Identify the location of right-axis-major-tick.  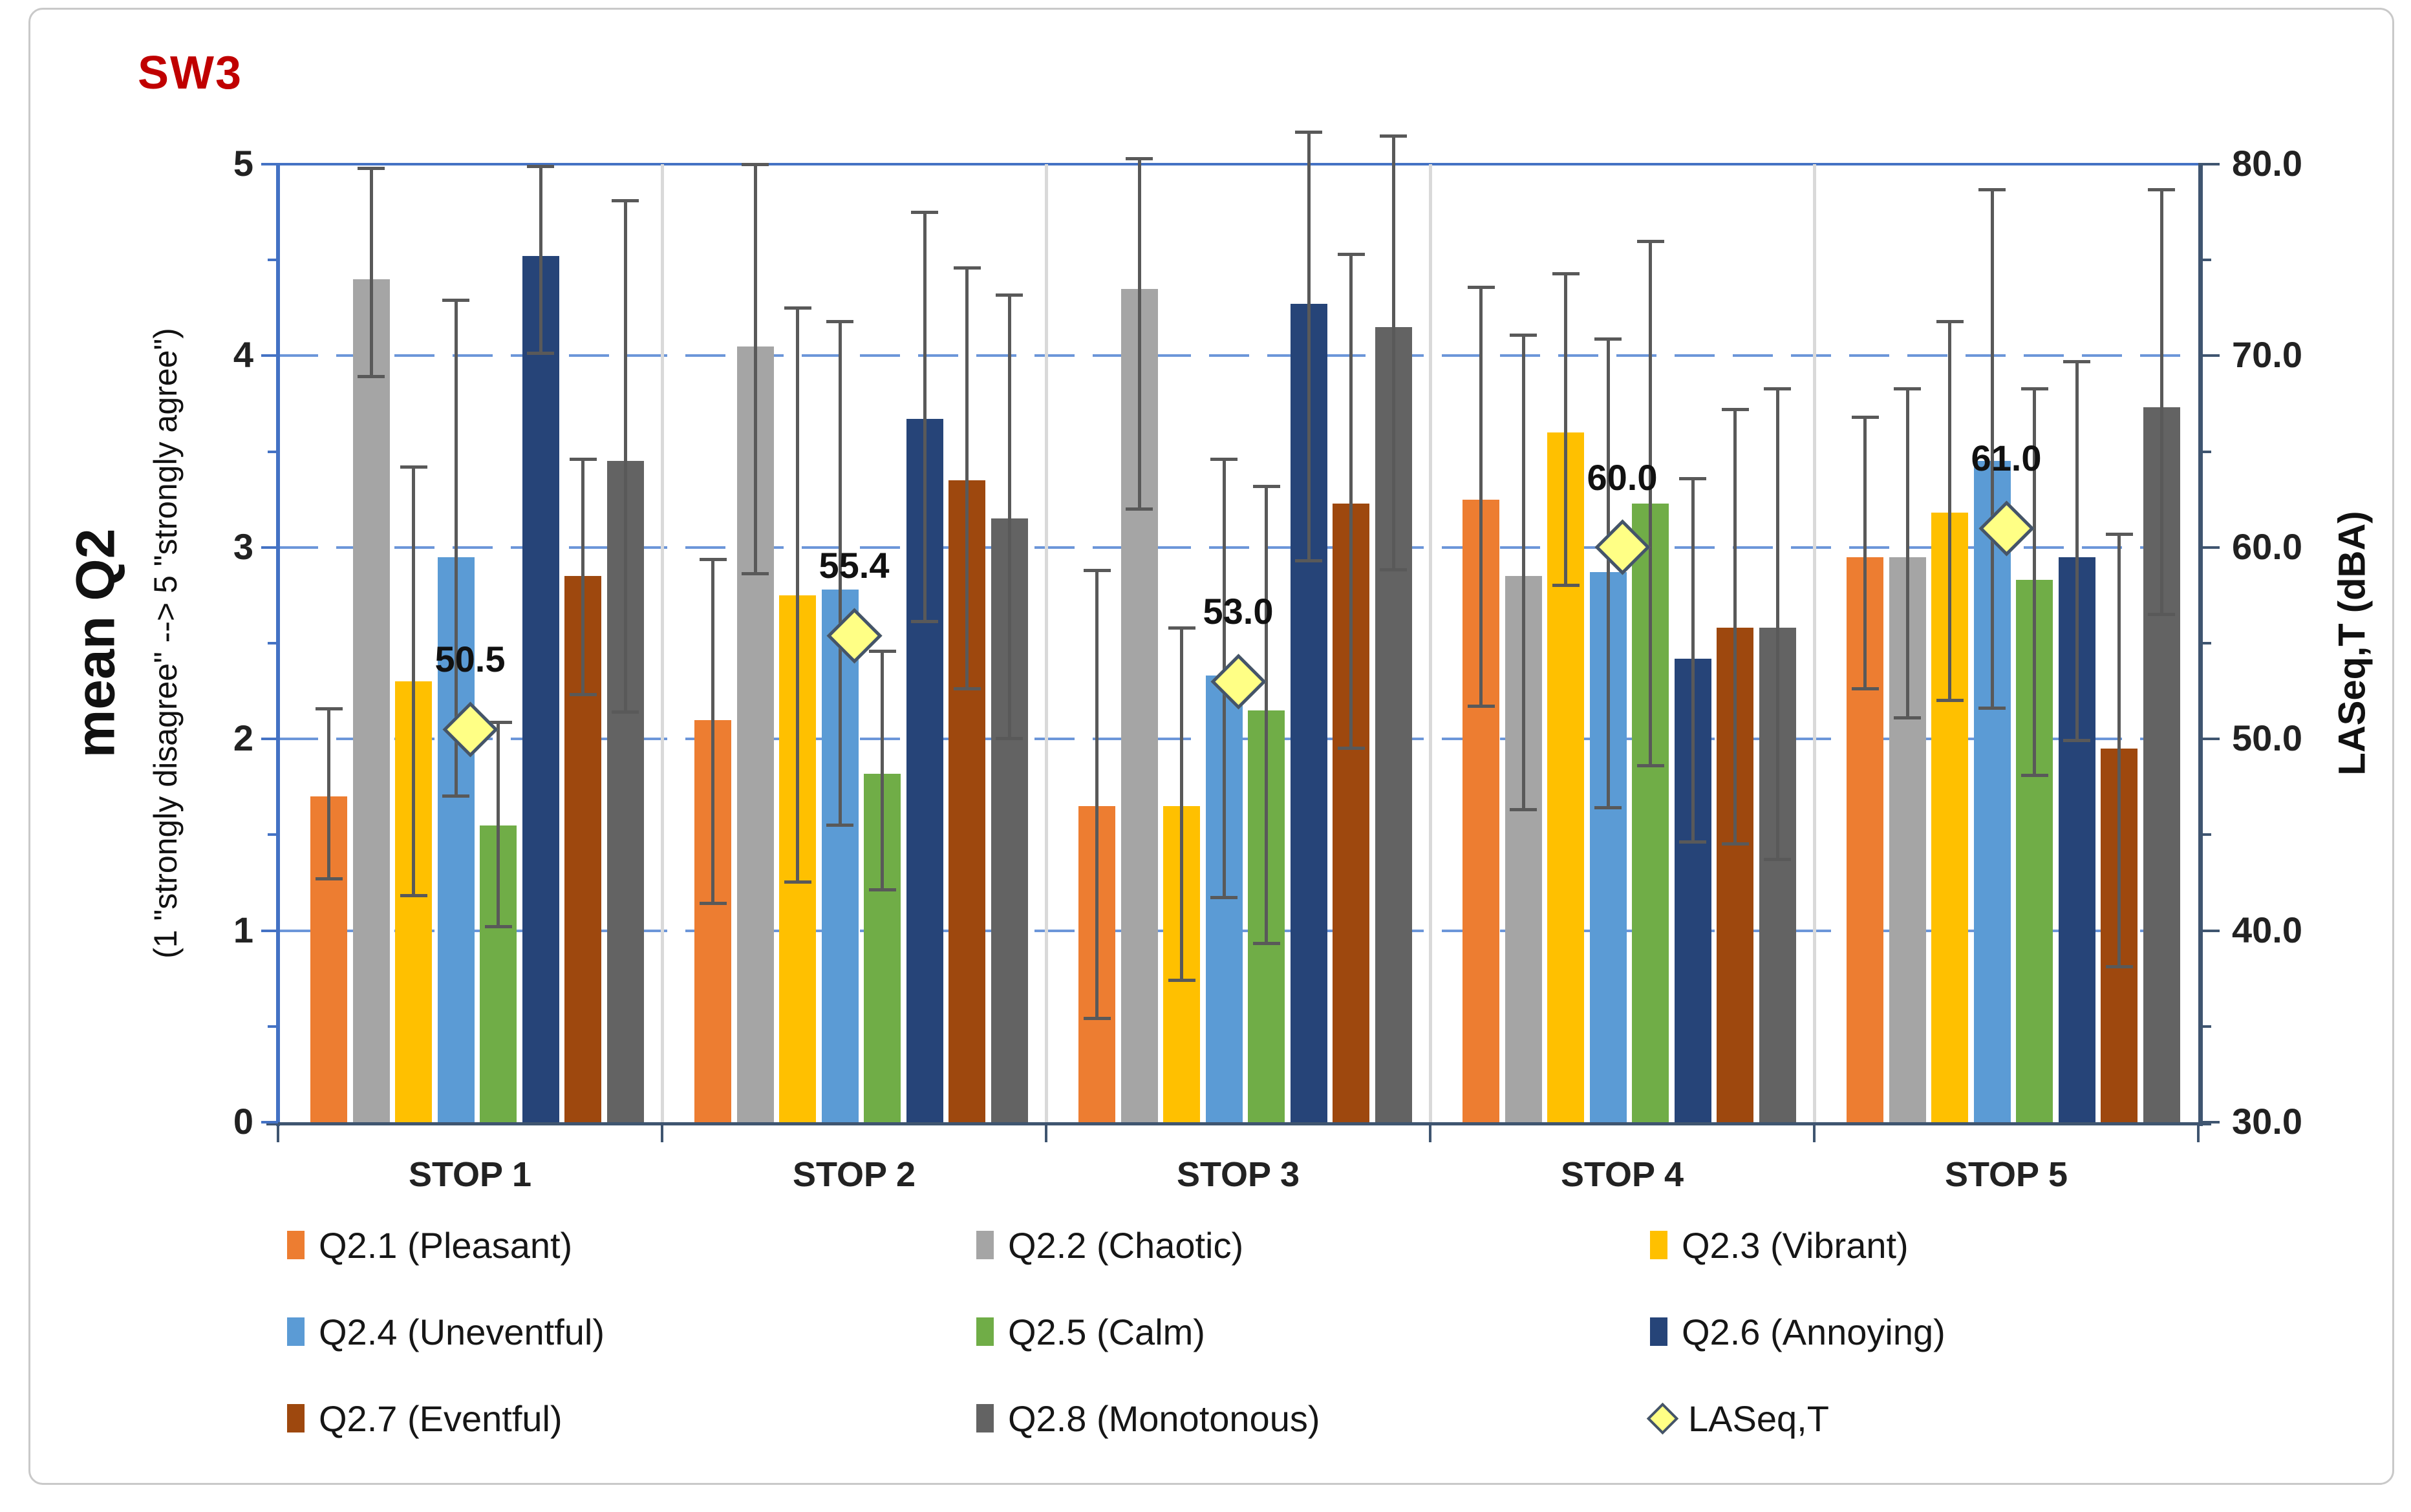
(2212, 930).